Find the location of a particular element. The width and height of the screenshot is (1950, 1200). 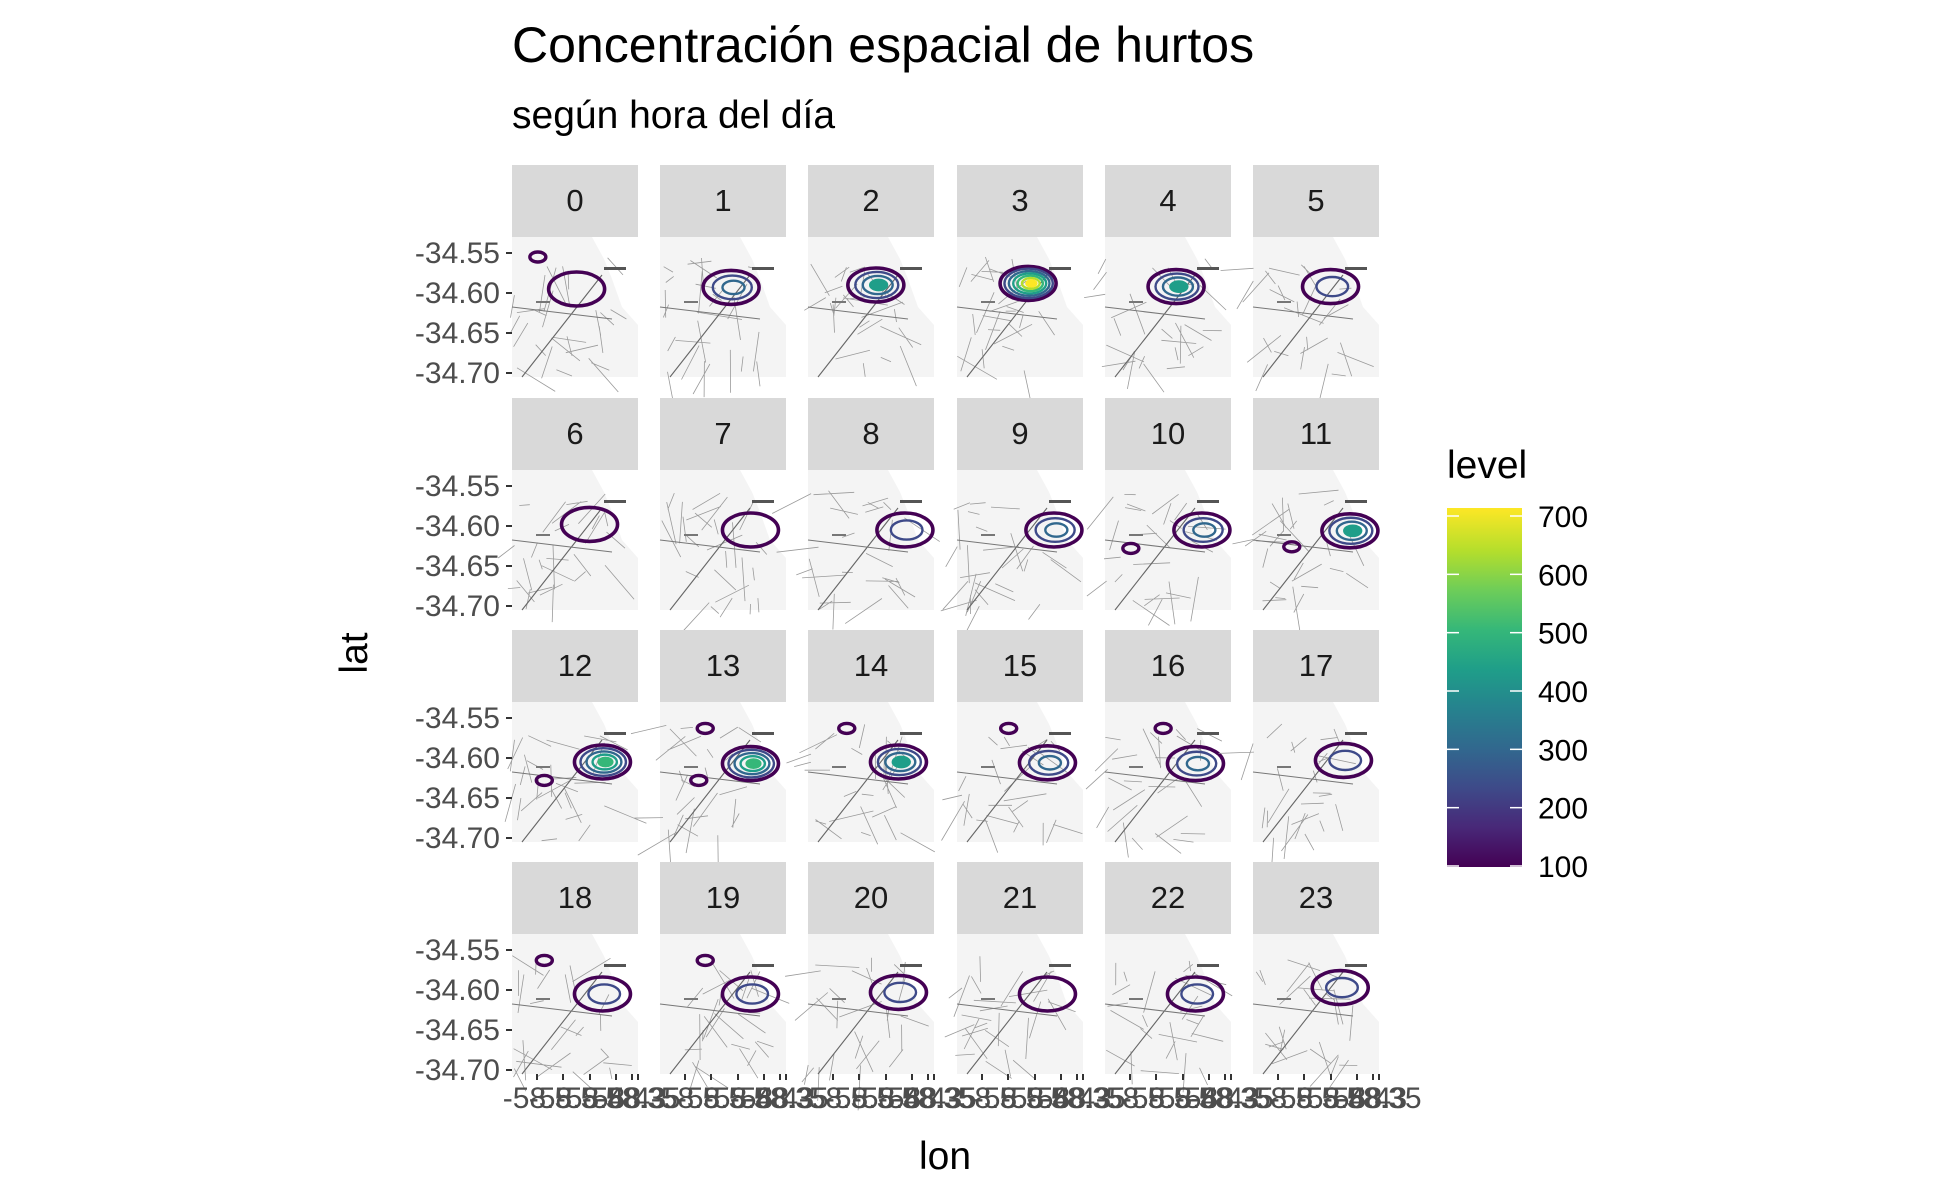

facet-panel: 14 is located at coordinates (860, 741).